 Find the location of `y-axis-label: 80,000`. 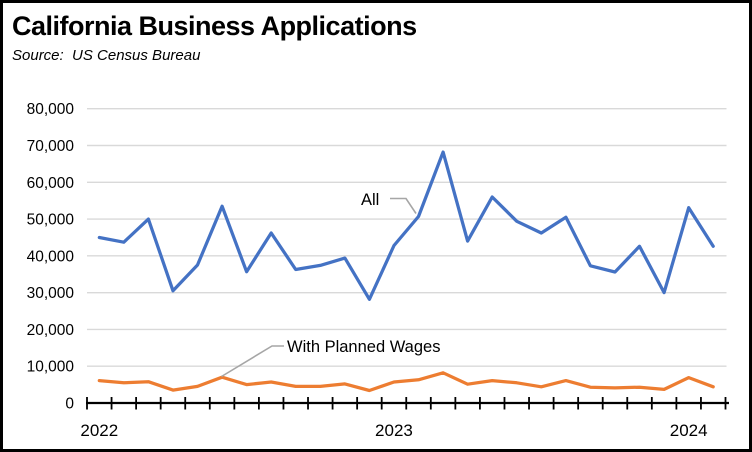

y-axis-label: 80,000 is located at coordinates (51, 109).